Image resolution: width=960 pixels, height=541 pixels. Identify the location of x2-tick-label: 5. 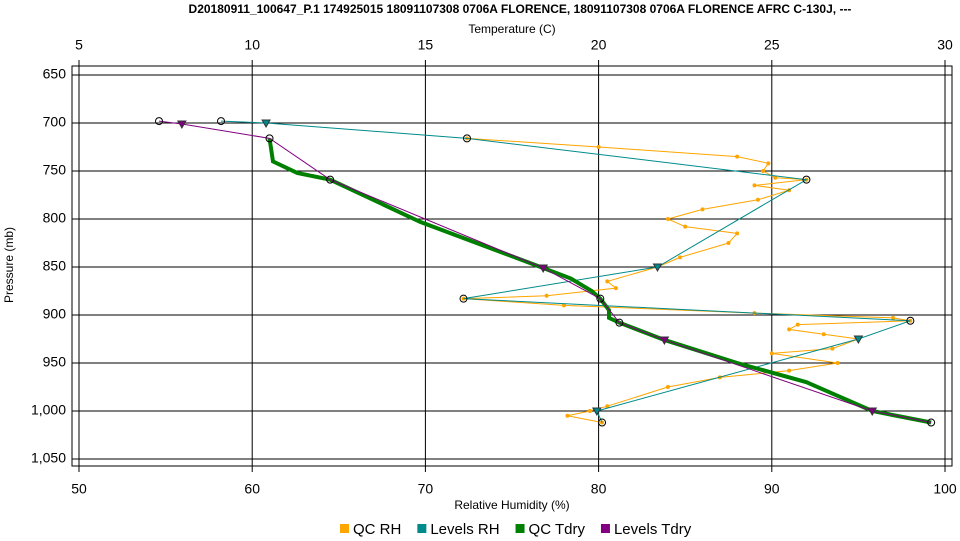
(79, 45).